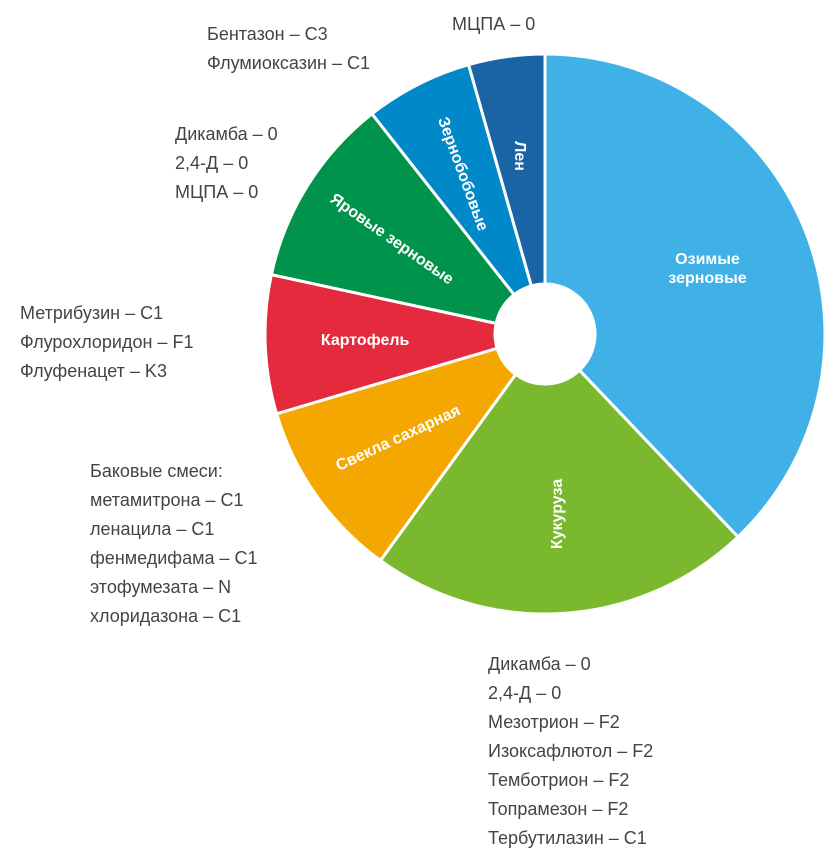 The height and width of the screenshot is (857, 831). What do you see at coordinates (91, 313) in the screenshot?
I see `annotation-line: Метрибузин – C1` at bounding box center [91, 313].